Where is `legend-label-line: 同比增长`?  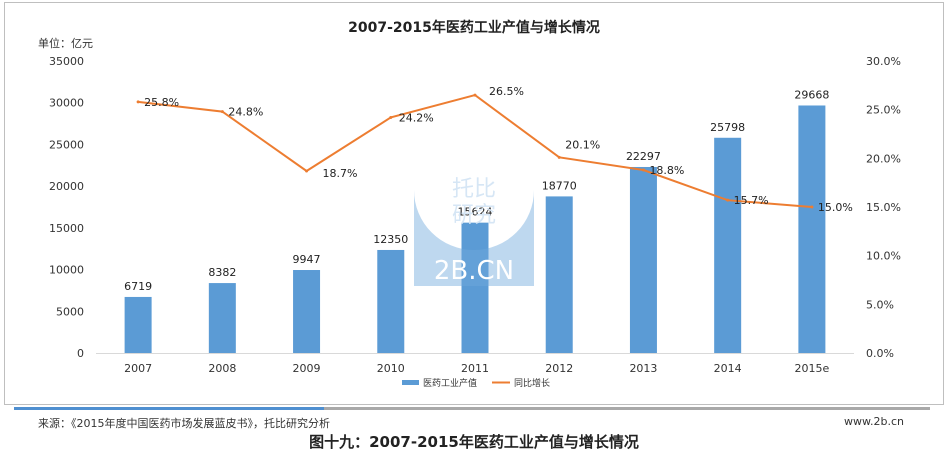 legend-label-line: 同比增长 is located at coordinates (532, 383).